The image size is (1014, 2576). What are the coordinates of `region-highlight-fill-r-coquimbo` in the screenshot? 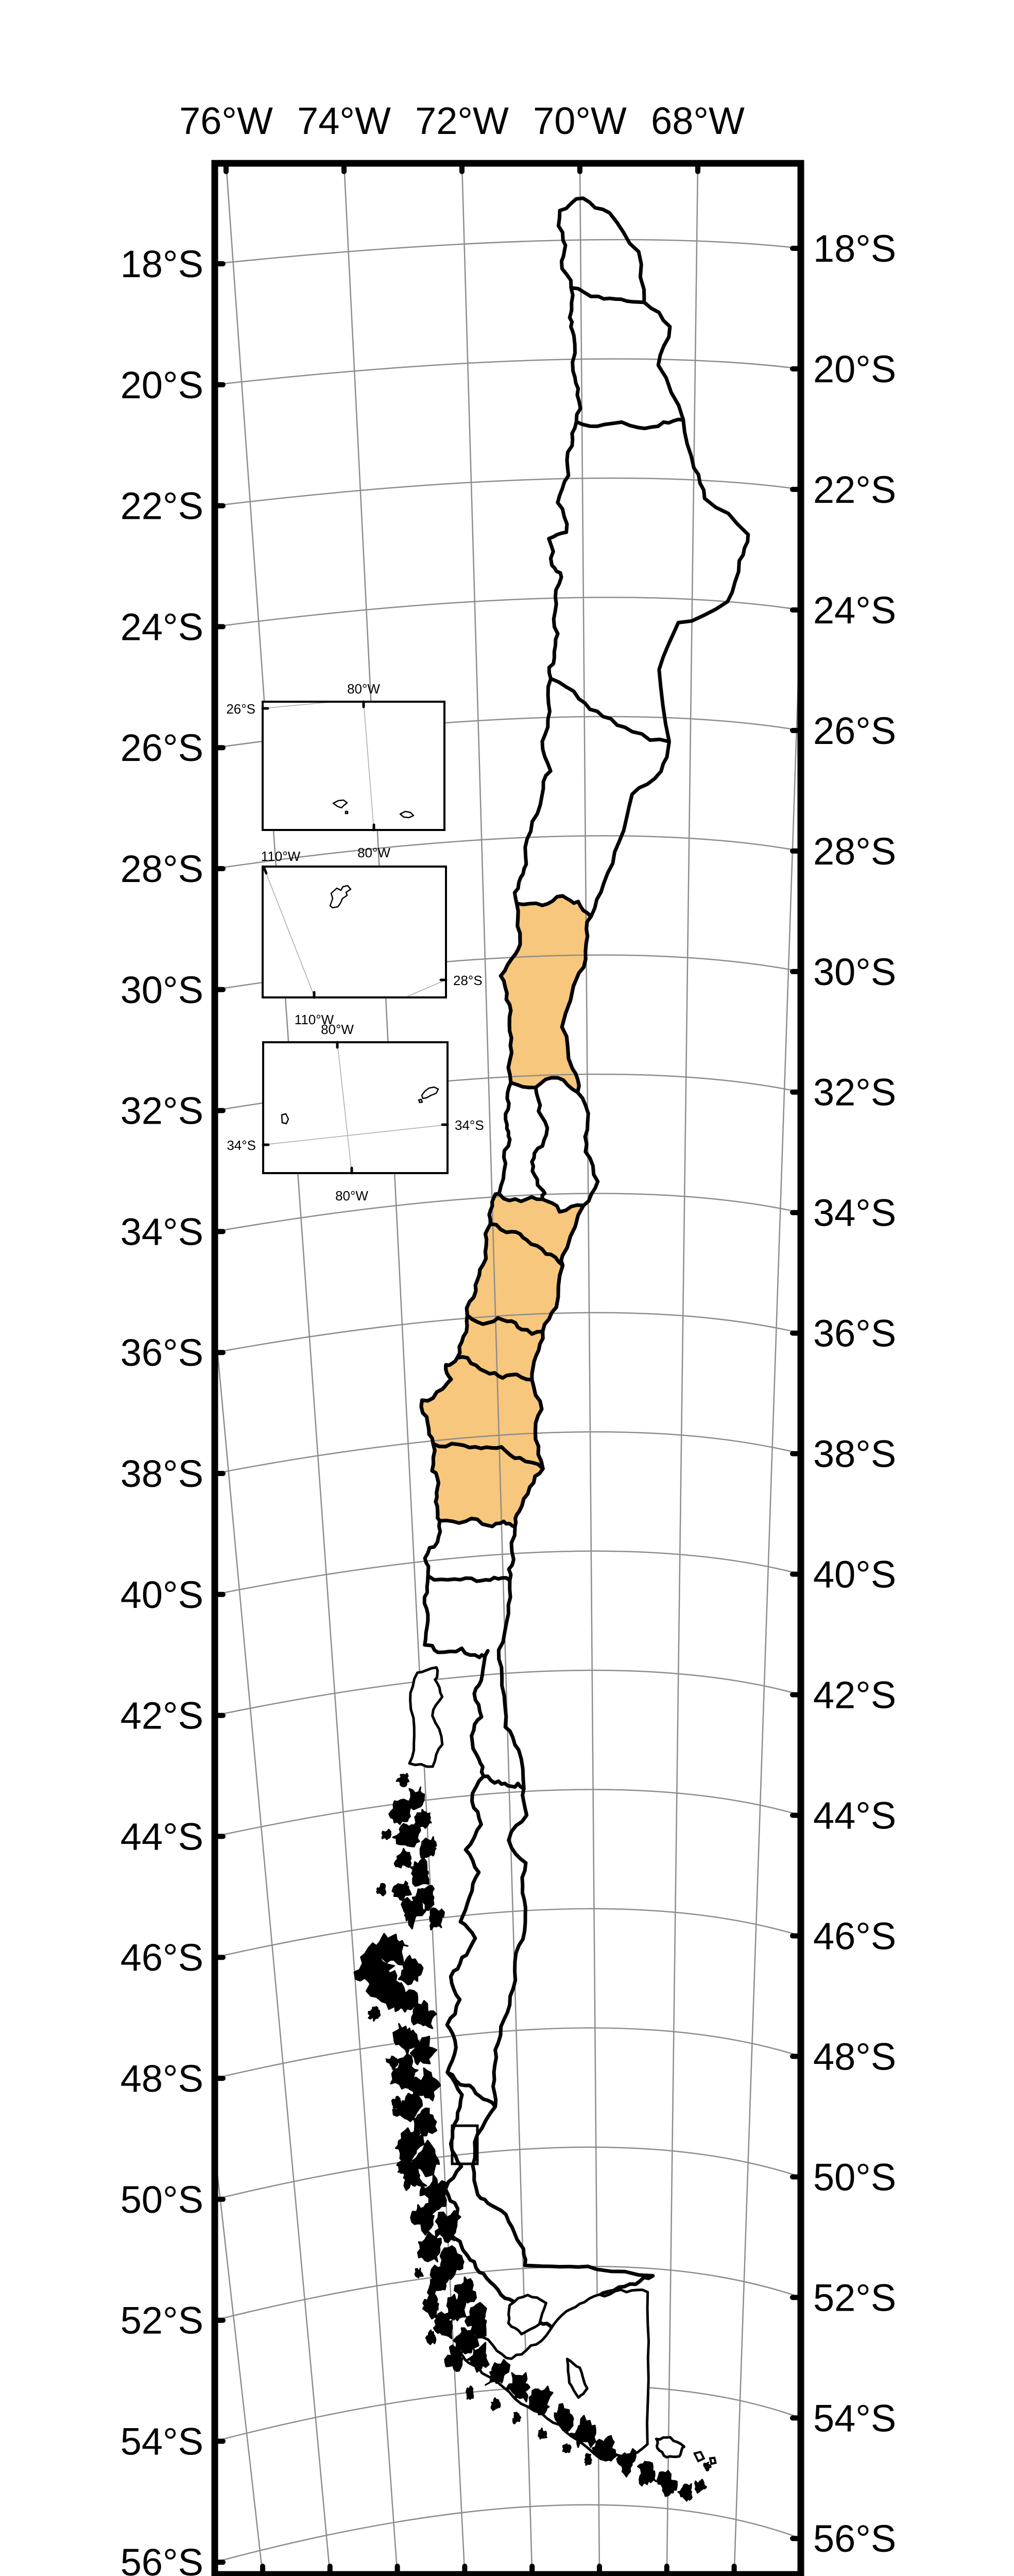 It's located at (546, 994).